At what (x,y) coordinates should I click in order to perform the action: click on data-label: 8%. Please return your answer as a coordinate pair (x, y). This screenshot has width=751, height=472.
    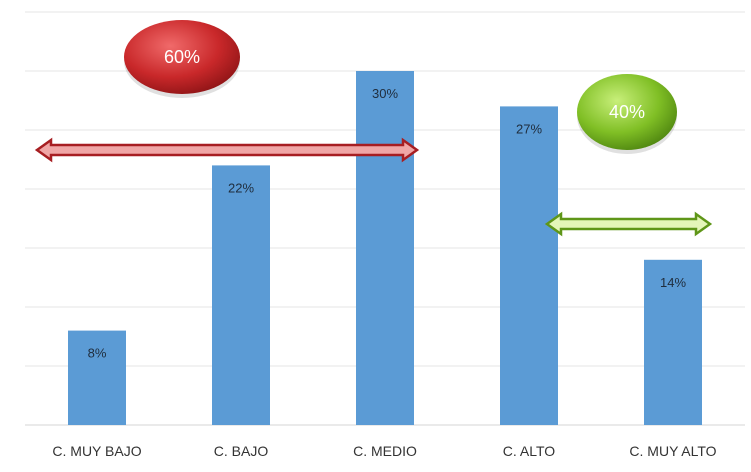
    Looking at the image, I should click on (97, 353).